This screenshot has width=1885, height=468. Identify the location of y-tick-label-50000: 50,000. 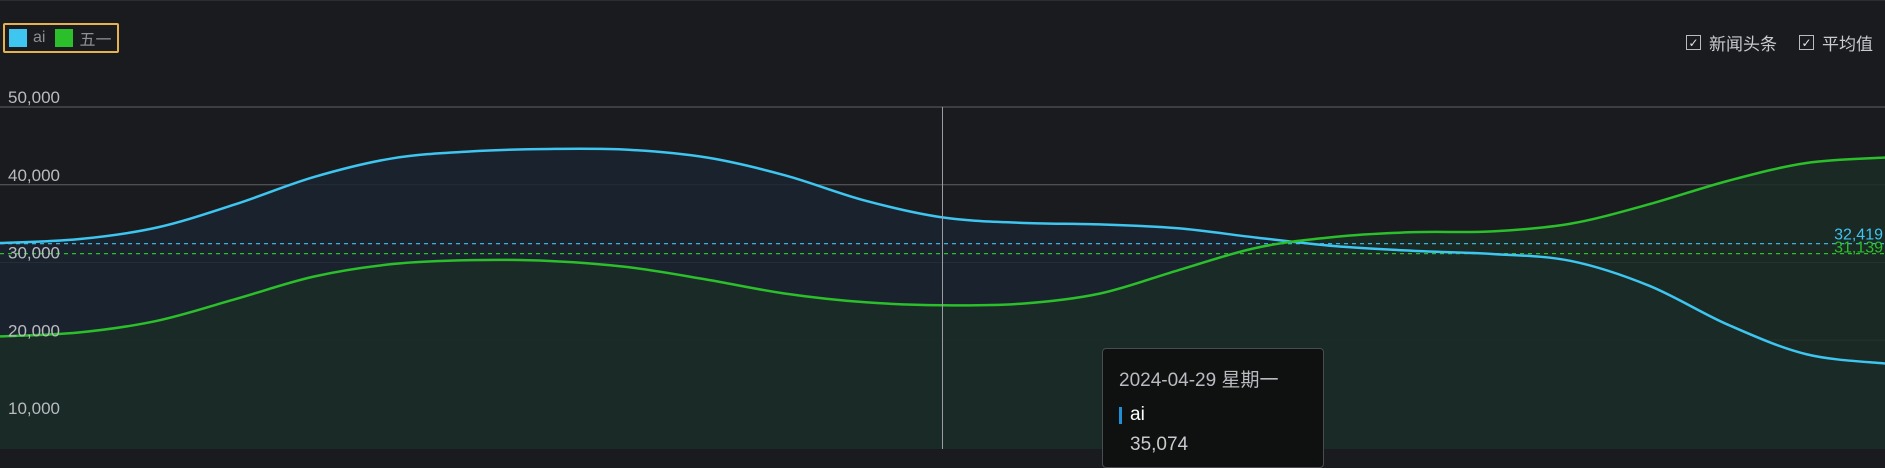
(34, 97).